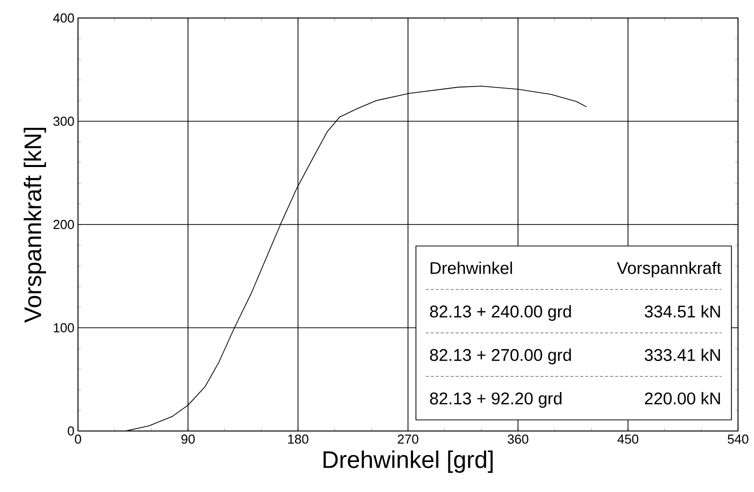 The image size is (754, 492). What do you see at coordinates (78, 439) in the screenshot?
I see `x-tick-label: 0` at bounding box center [78, 439].